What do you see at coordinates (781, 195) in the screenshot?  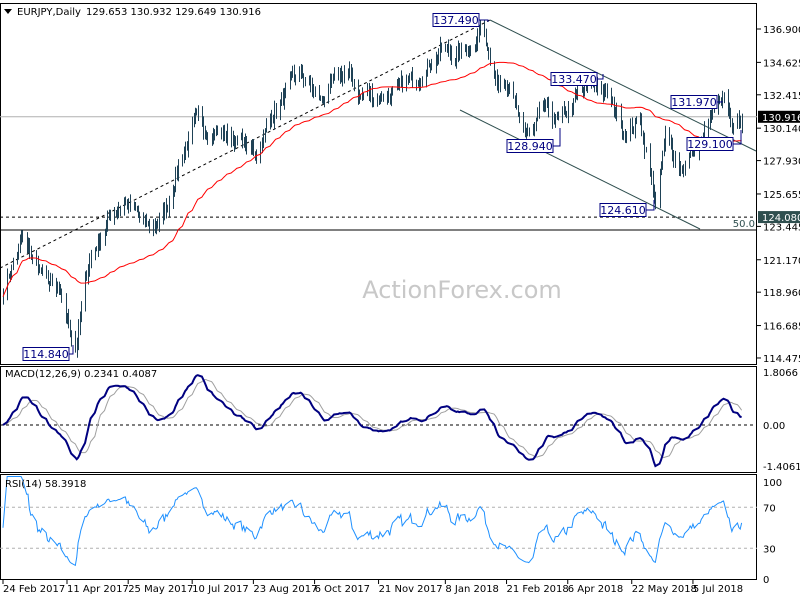 I see `price-tick-label: 125.655` at bounding box center [781, 195].